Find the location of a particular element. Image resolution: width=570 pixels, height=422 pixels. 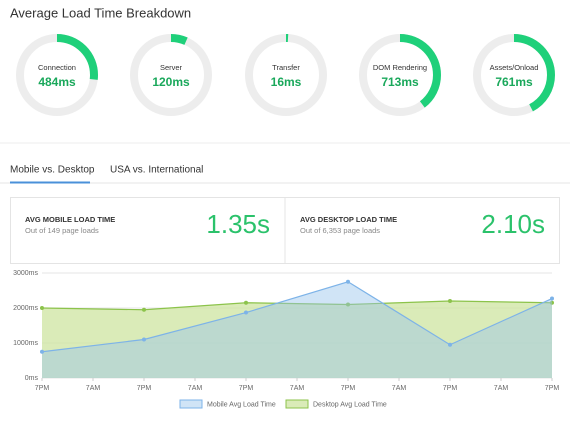

stat-title: AVG DESKTOP LOAD TIME is located at coordinates (348, 219).